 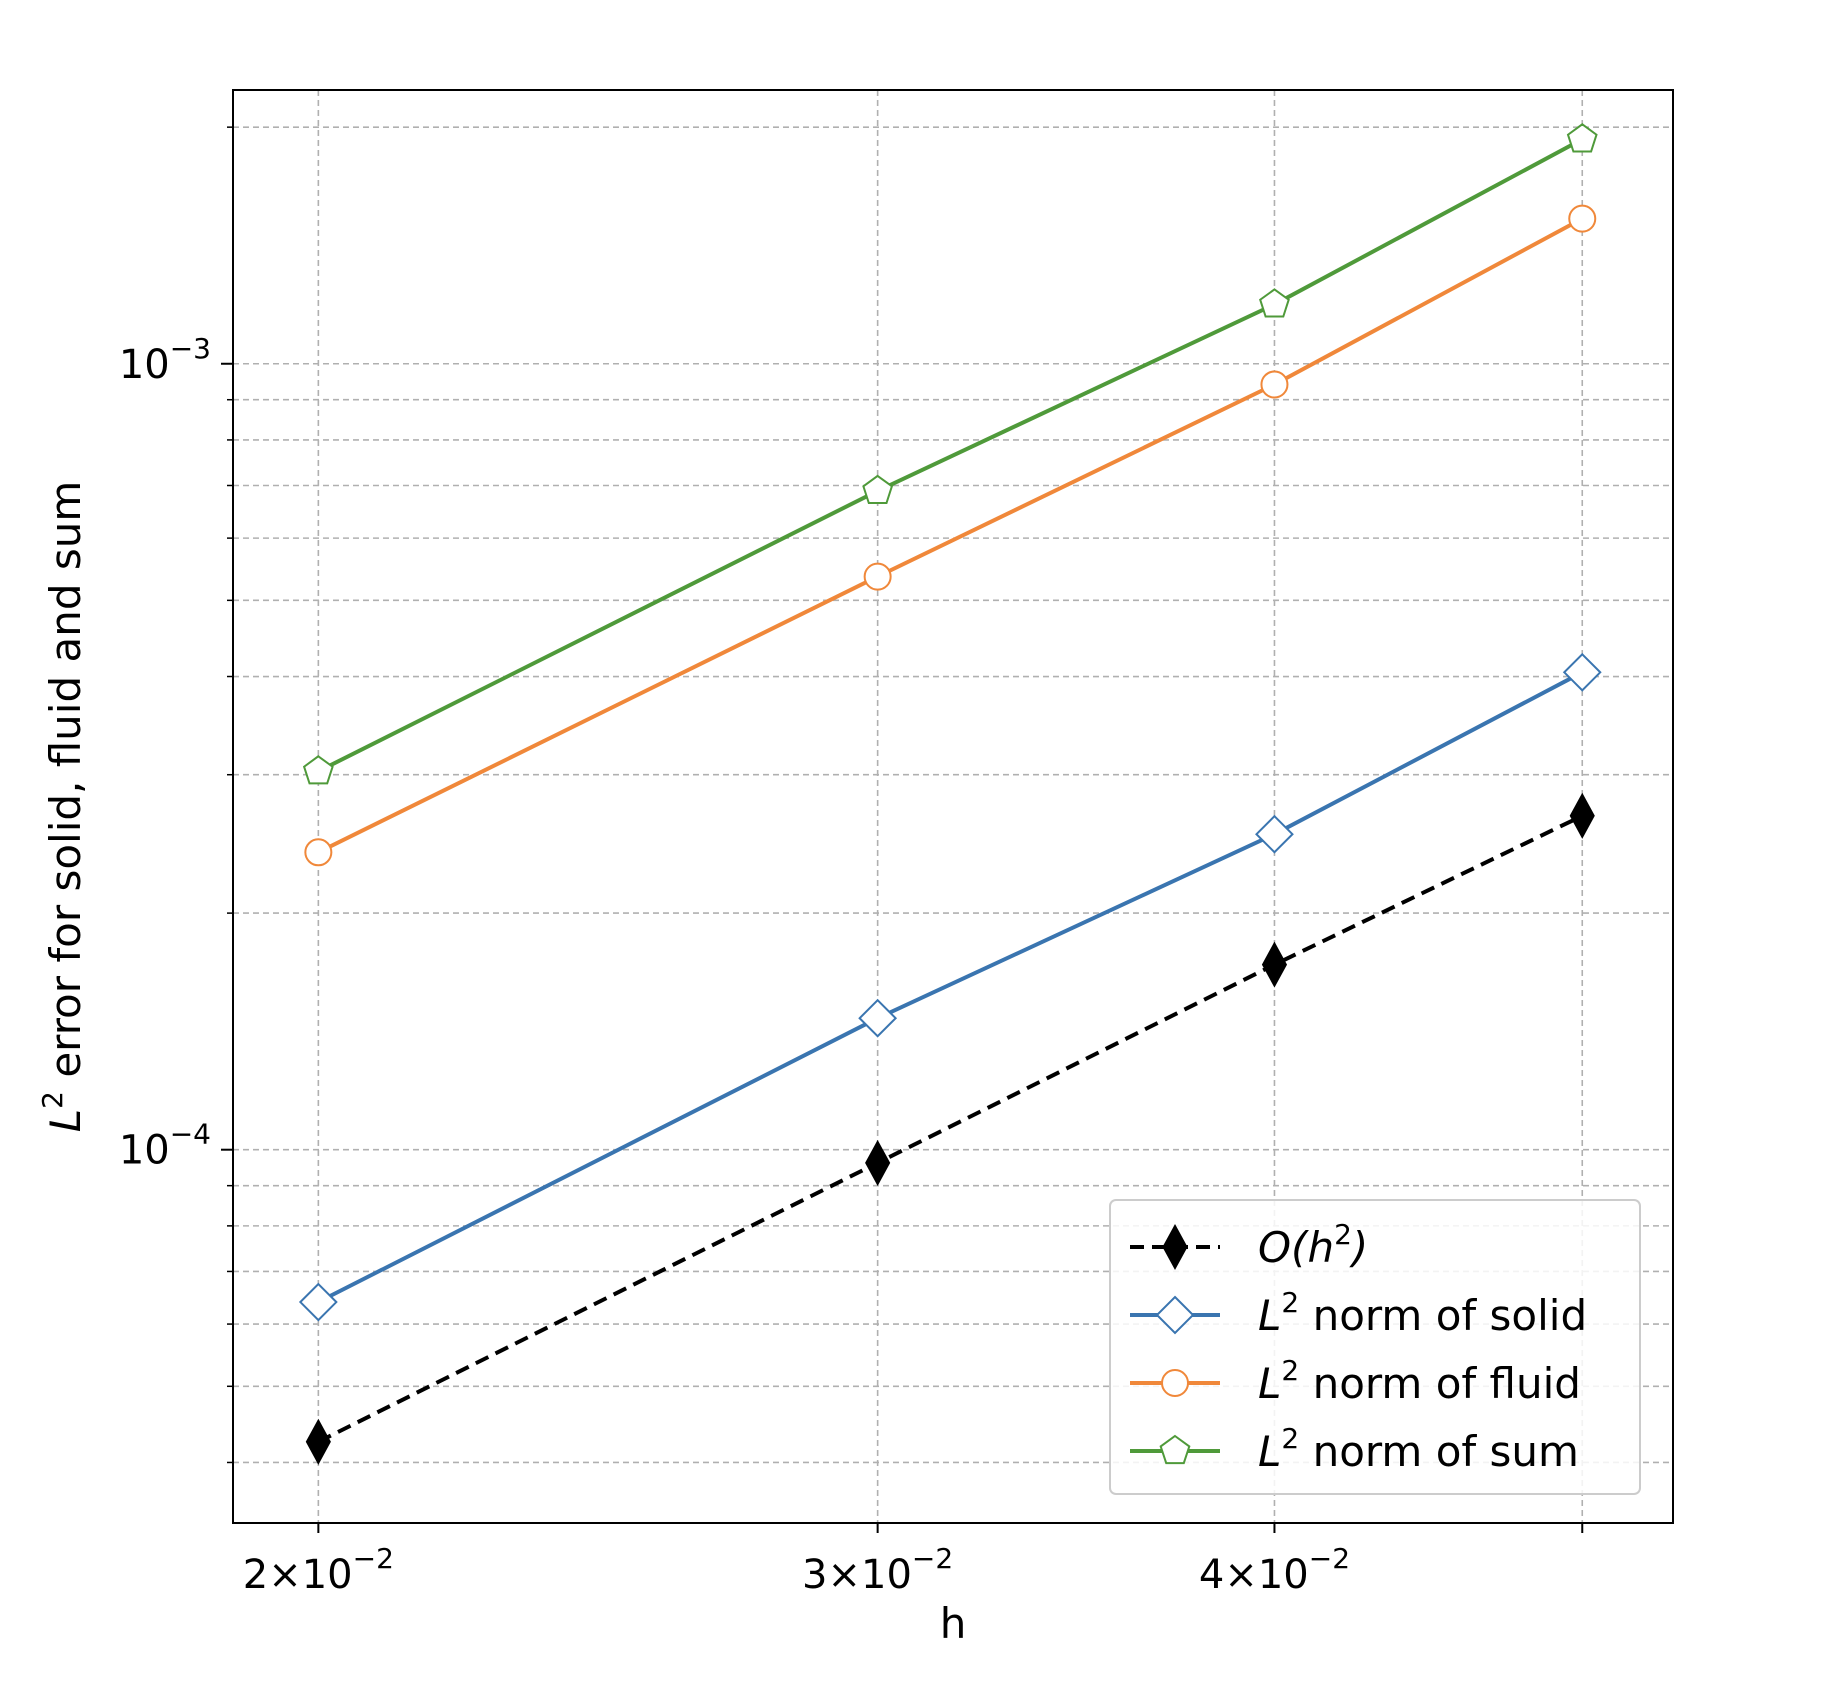 What do you see at coordinates (190, 1134) in the screenshot?
I see `y-tick-exponent: −4` at bounding box center [190, 1134].